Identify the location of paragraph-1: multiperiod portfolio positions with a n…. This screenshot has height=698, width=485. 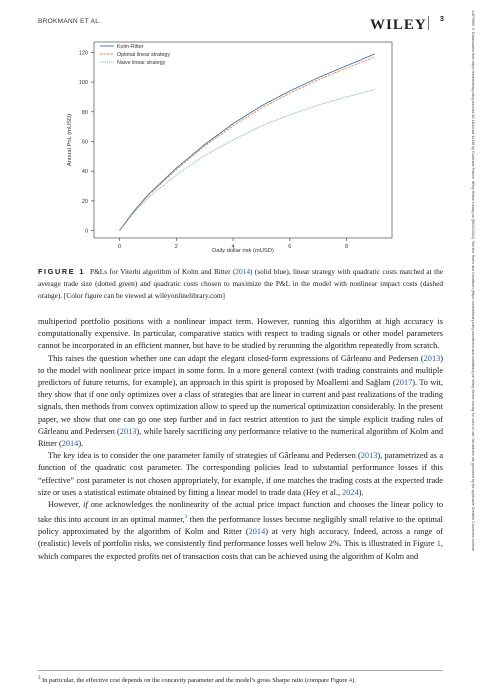
(240, 334).